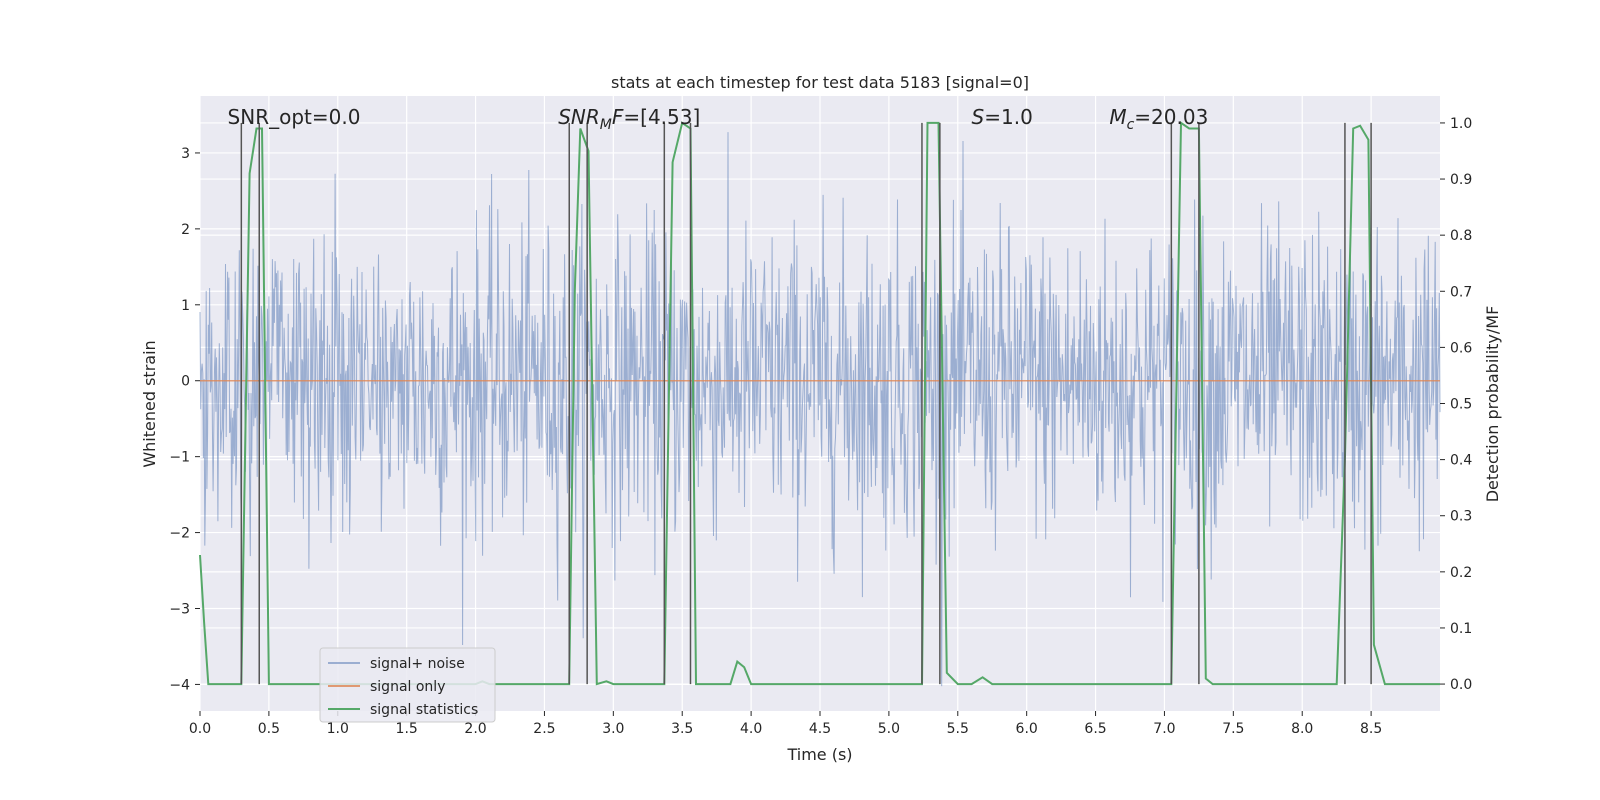  I want to click on y-tick-label: 0, so click(185, 382).